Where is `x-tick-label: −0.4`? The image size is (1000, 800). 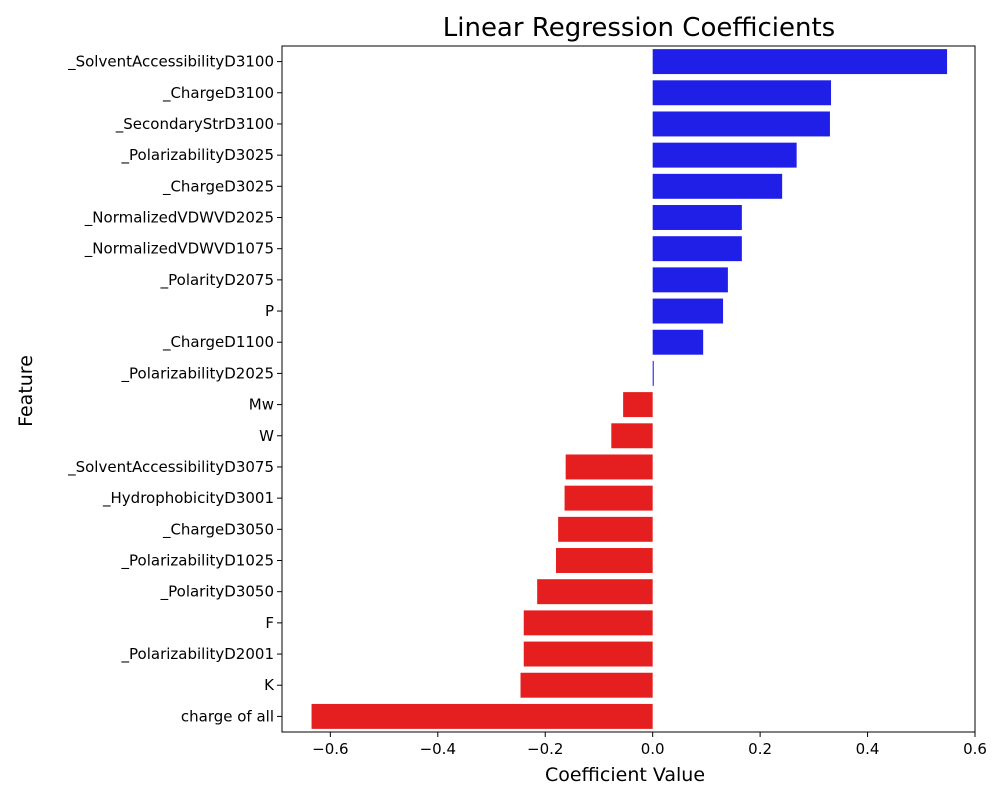 x-tick-label: −0.4 is located at coordinates (438, 749).